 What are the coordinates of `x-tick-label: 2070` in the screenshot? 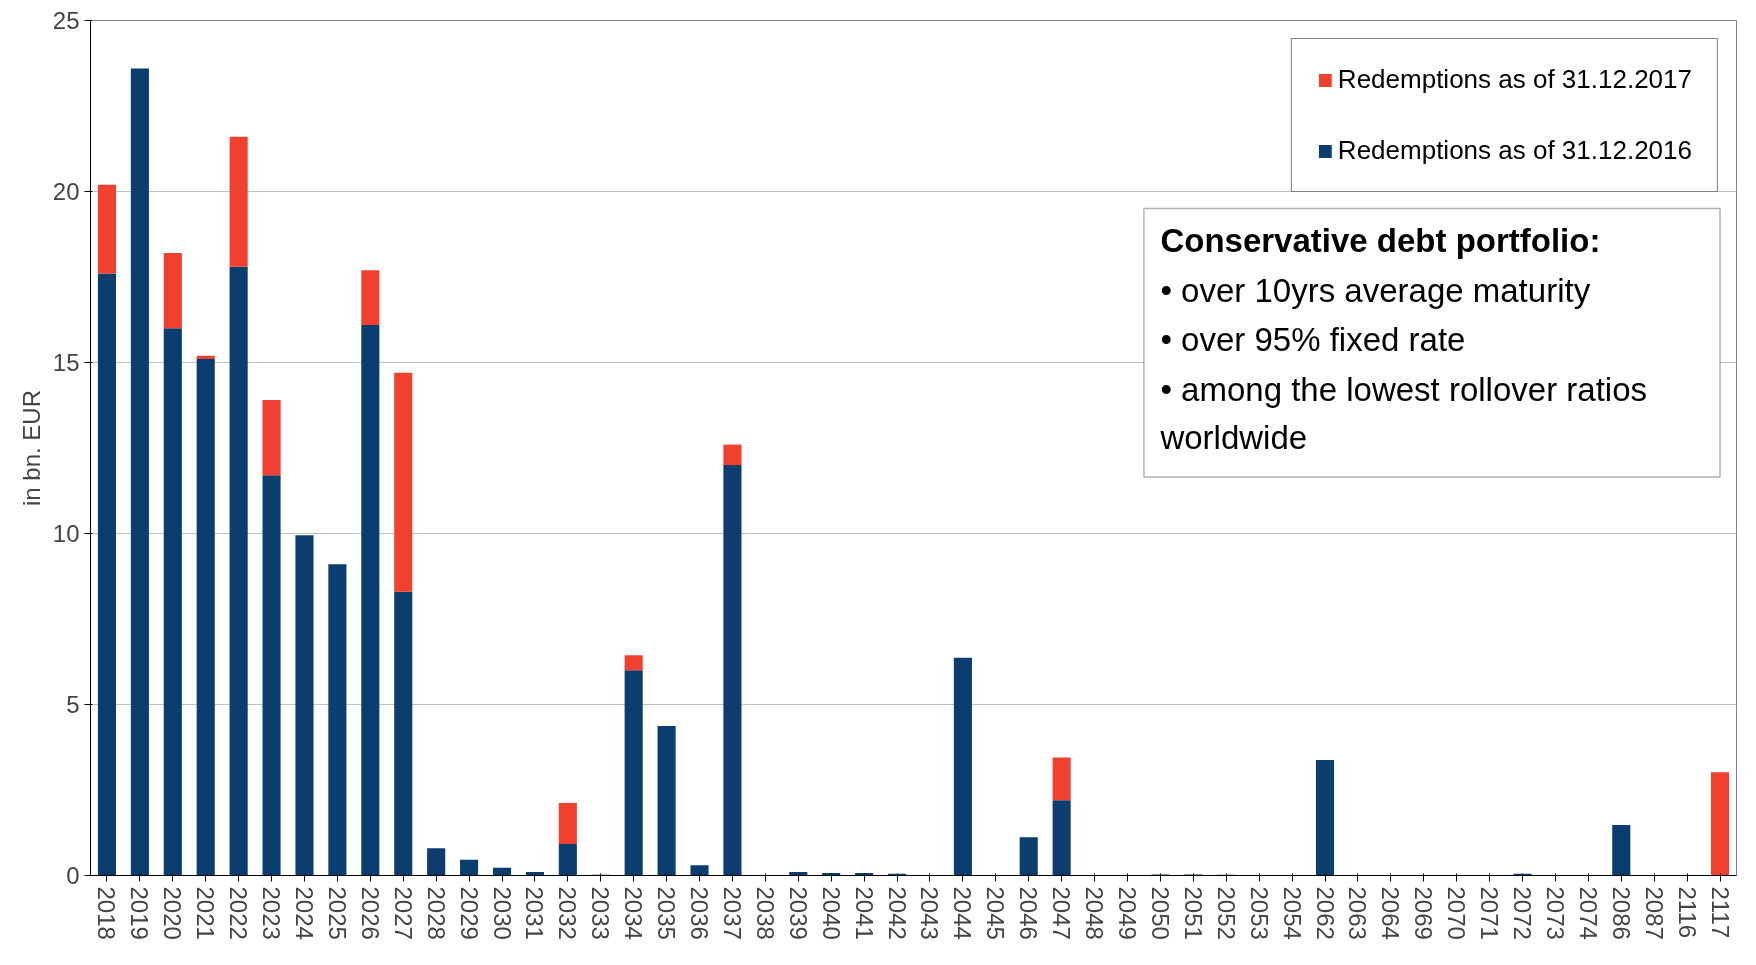 It's located at (1457, 913).